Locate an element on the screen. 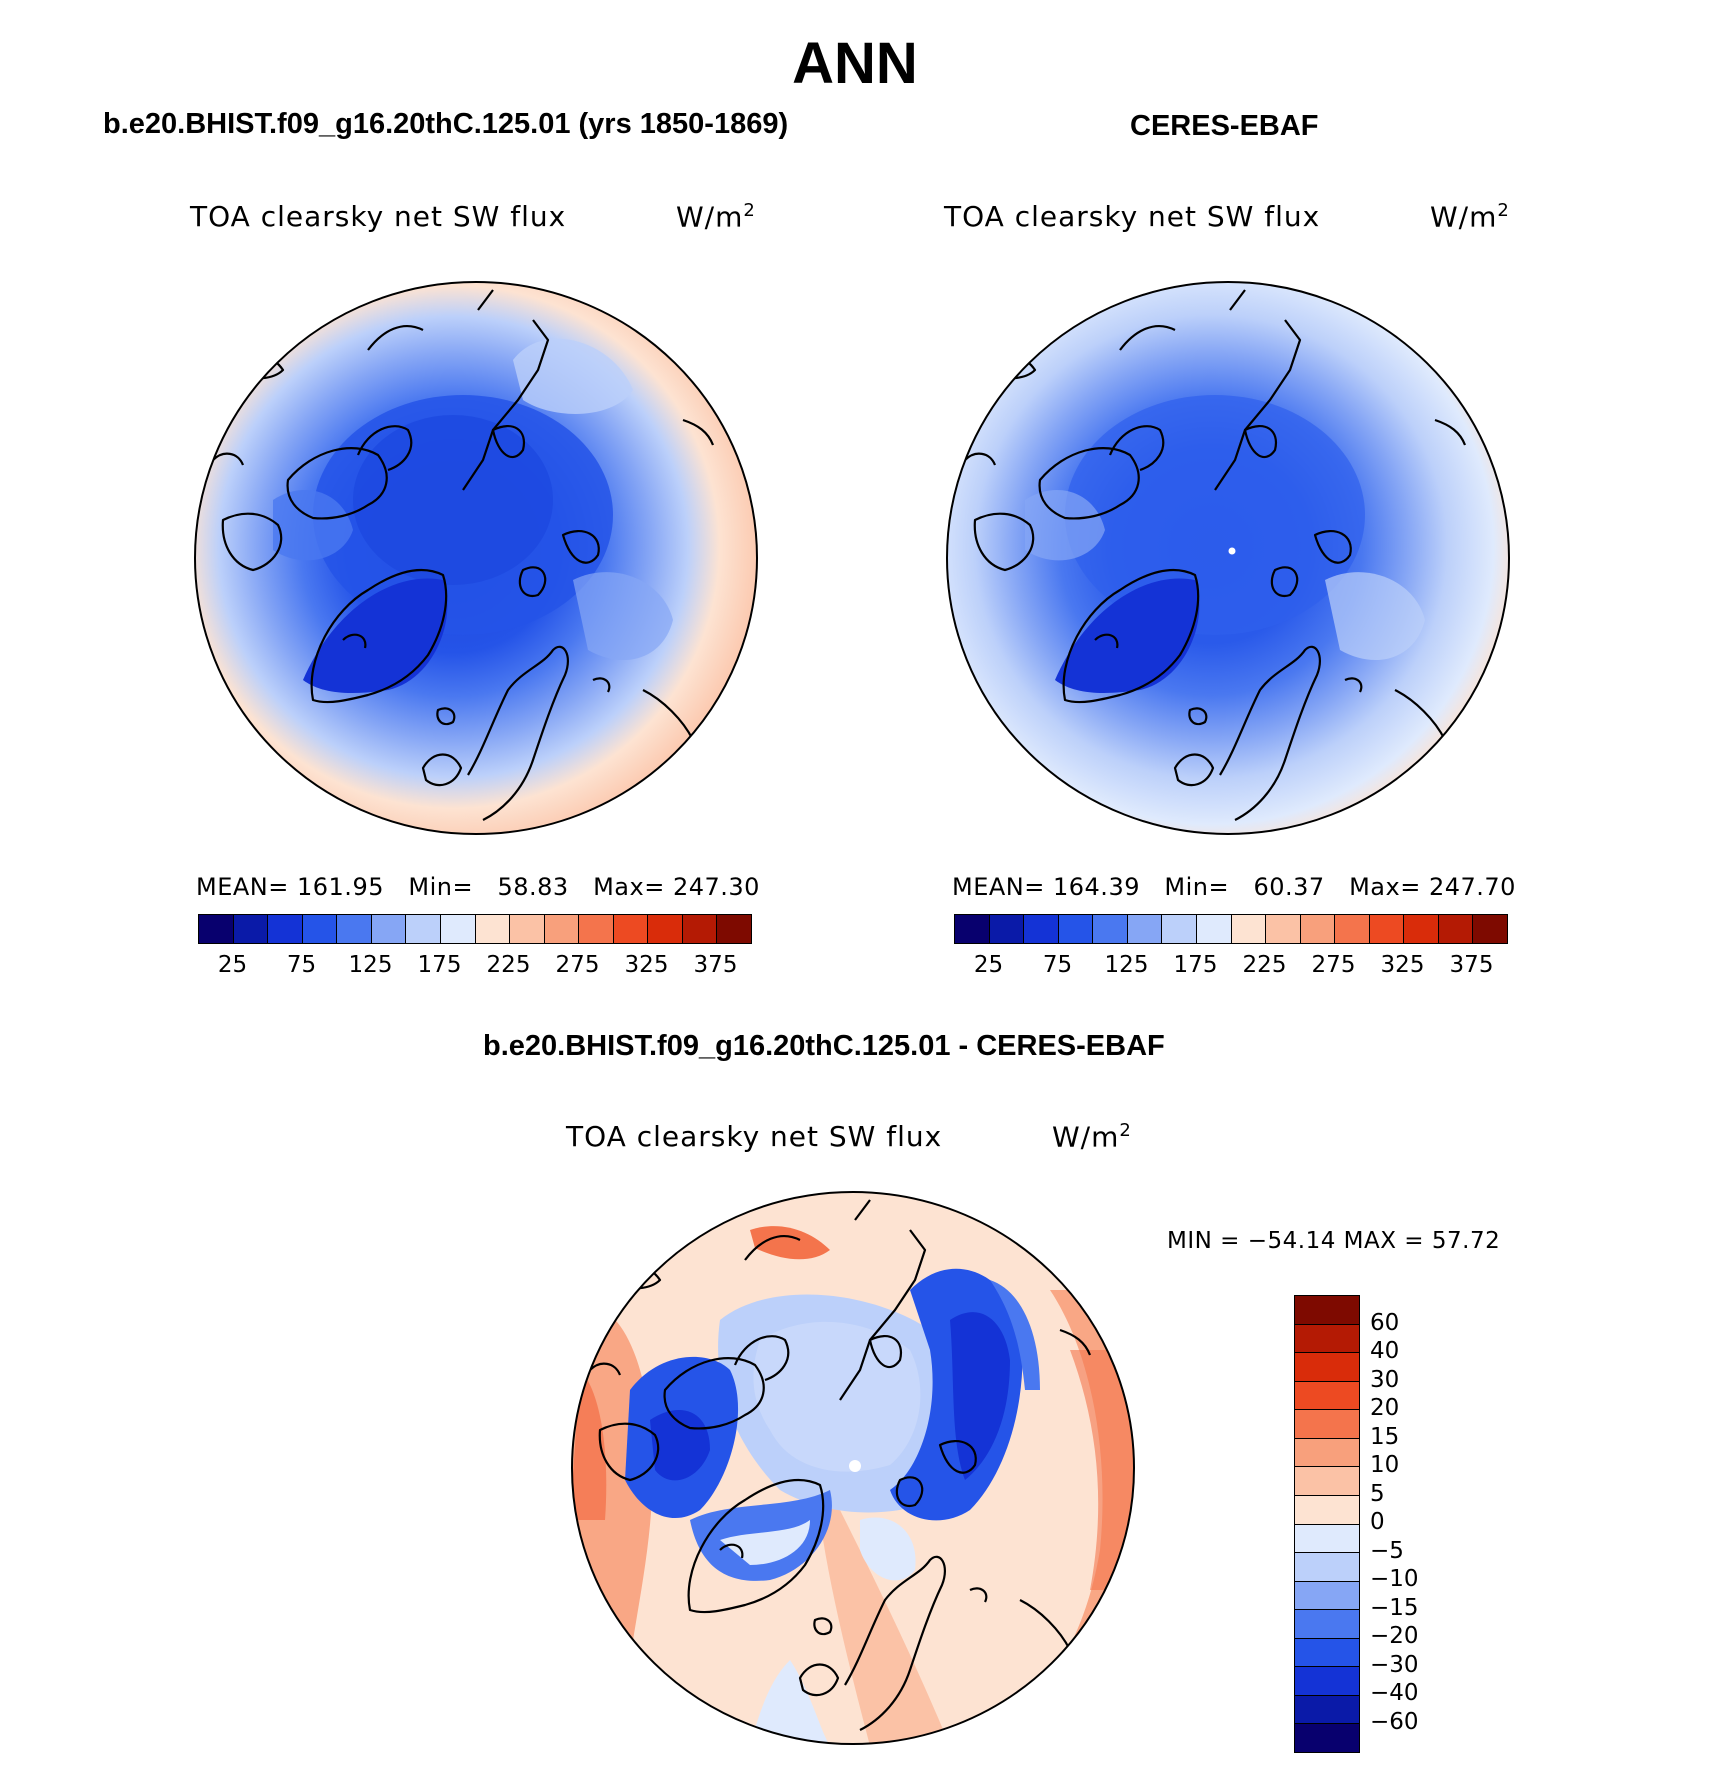  diff-units-label: W/m2 is located at coordinates (1092, 1136).